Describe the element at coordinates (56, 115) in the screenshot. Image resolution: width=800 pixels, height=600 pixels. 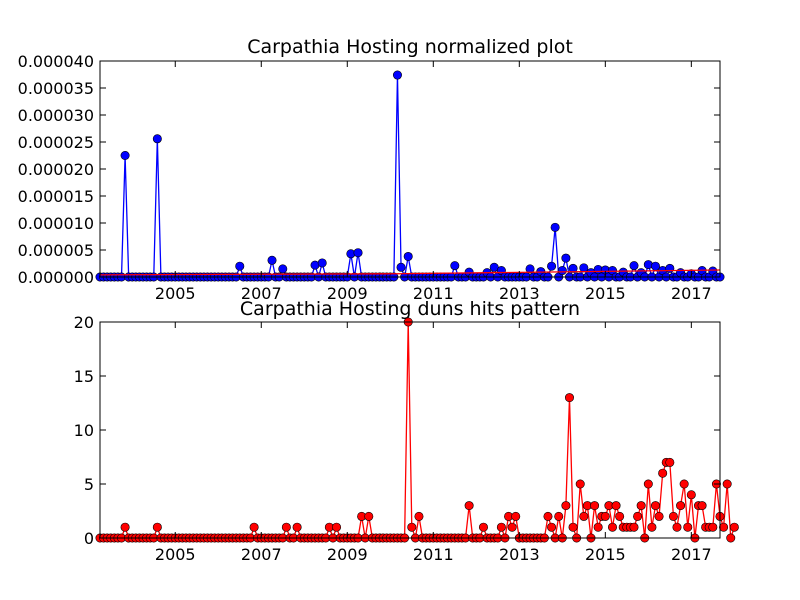
I see `y-tick-label: 0.000030` at that location.